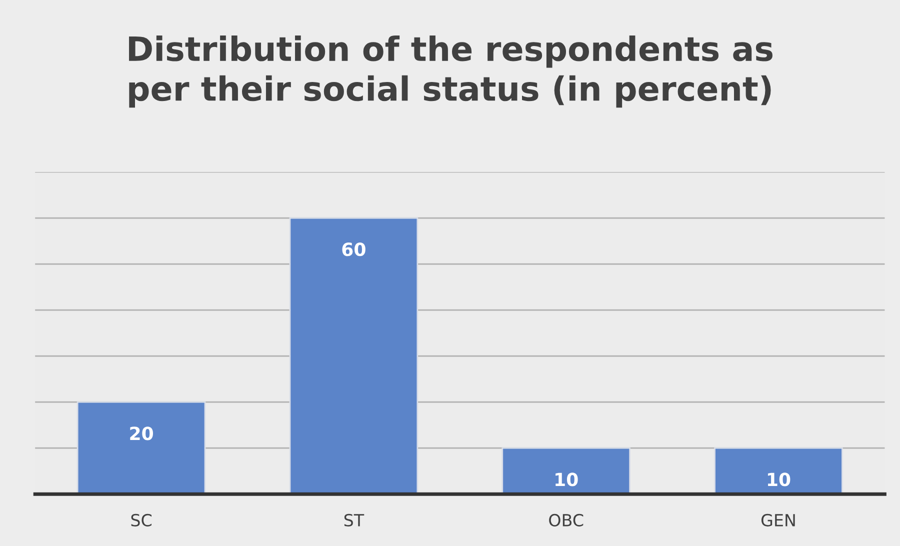 This screenshot has height=546, width=900. Describe the element at coordinates (450, 71) in the screenshot. I see `chart-title: Distribution of the respondents as per their social status (in percent)` at that location.